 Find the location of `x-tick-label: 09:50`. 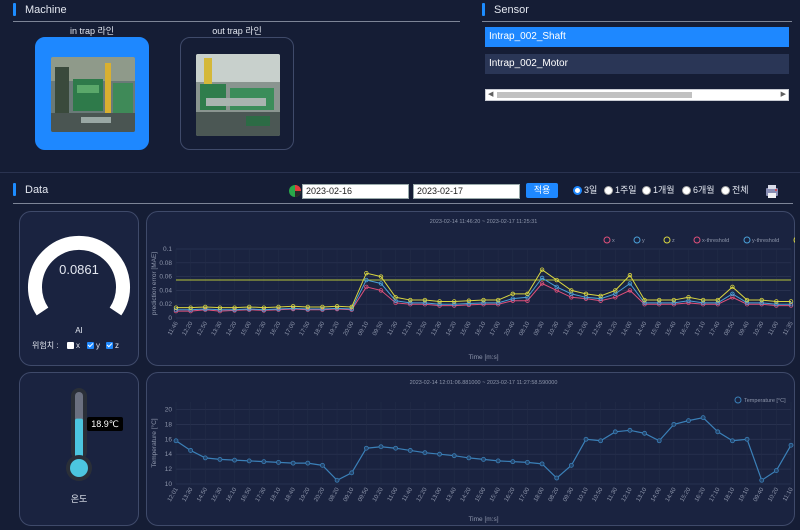

x-tick-label: 09:50 is located at coordinates (378, 328).